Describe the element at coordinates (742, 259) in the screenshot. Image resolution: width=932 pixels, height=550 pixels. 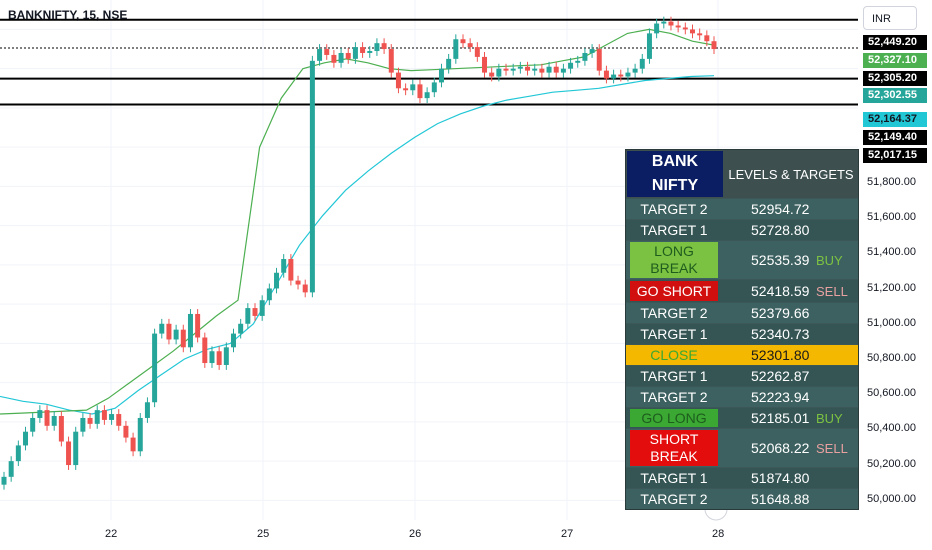
I see `level-row: LONG BREAK 52535.39 BUY` at that location.